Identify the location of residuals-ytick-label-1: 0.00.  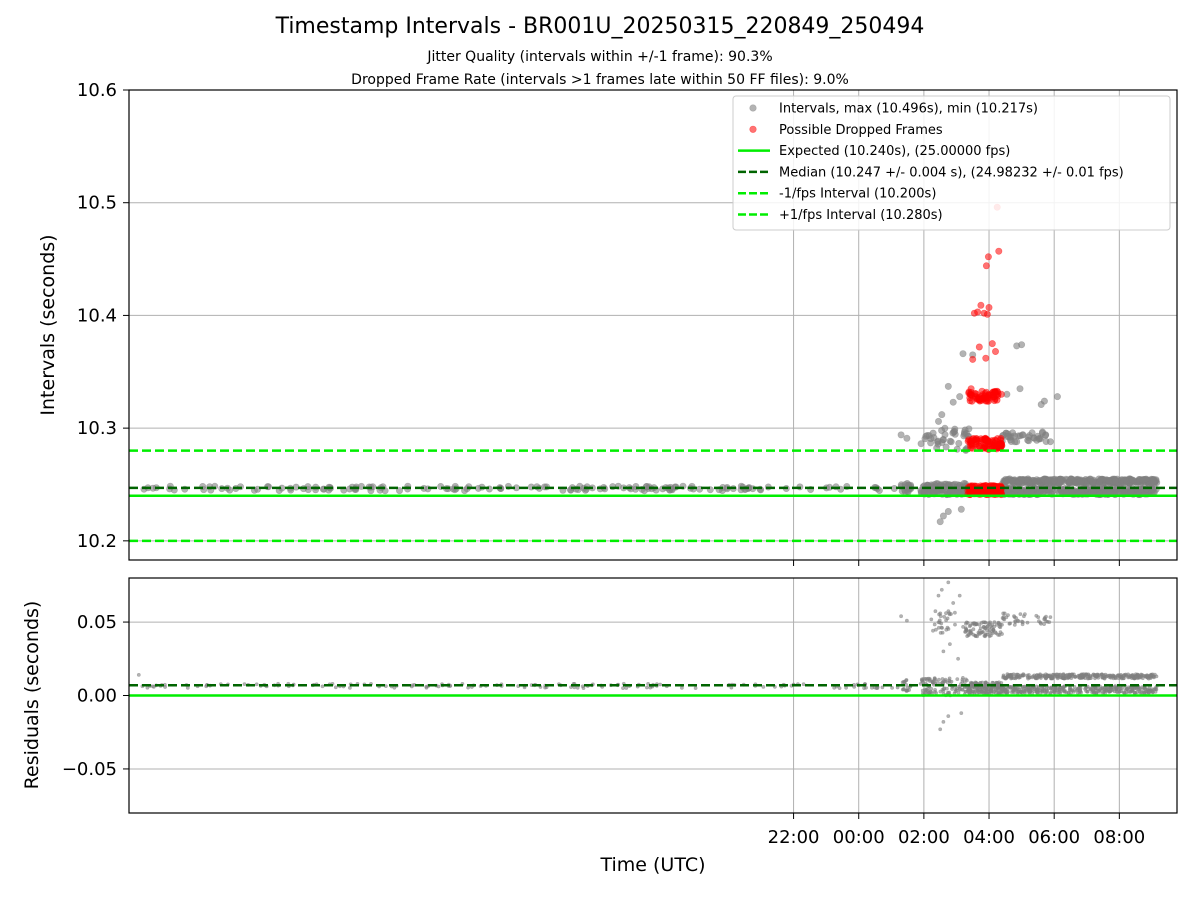
(97, 696).